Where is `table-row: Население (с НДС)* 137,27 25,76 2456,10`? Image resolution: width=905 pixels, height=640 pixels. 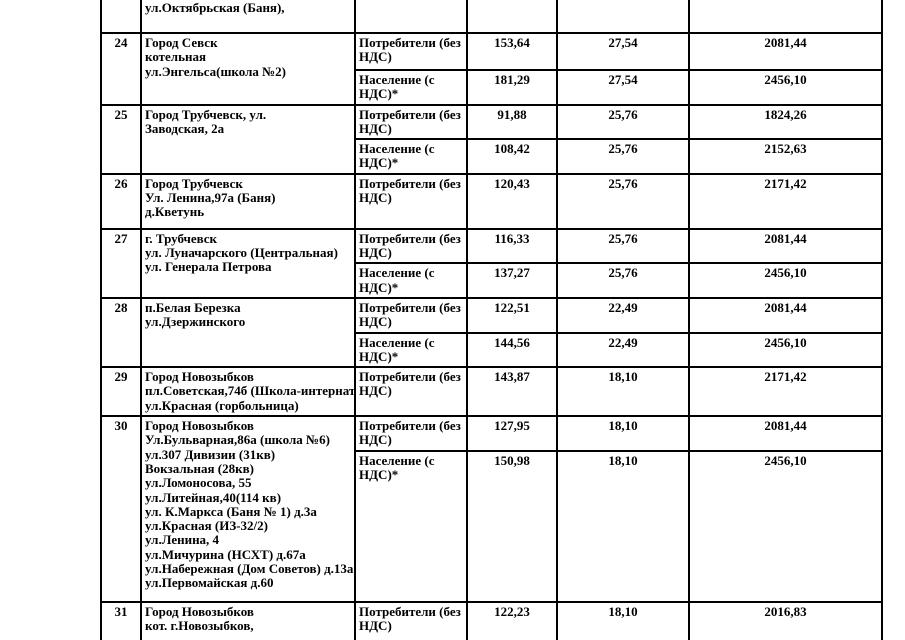 table-row: Население (с НДС)* 137,27 25,76 2456,10 is located at coordinates (492, 280).